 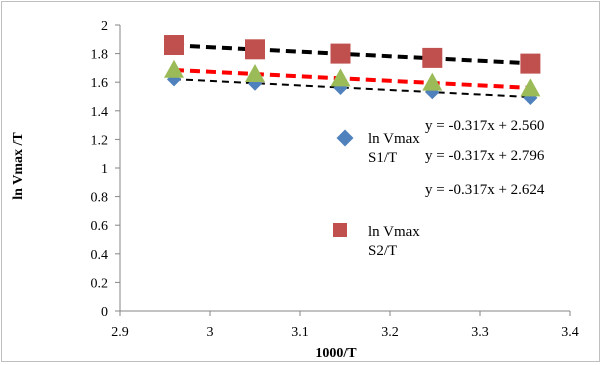 What do you see at coordinates (100, 112) in the screenshot?
I see `y-tick-label: 1.4` at bounding box center [100, 112].